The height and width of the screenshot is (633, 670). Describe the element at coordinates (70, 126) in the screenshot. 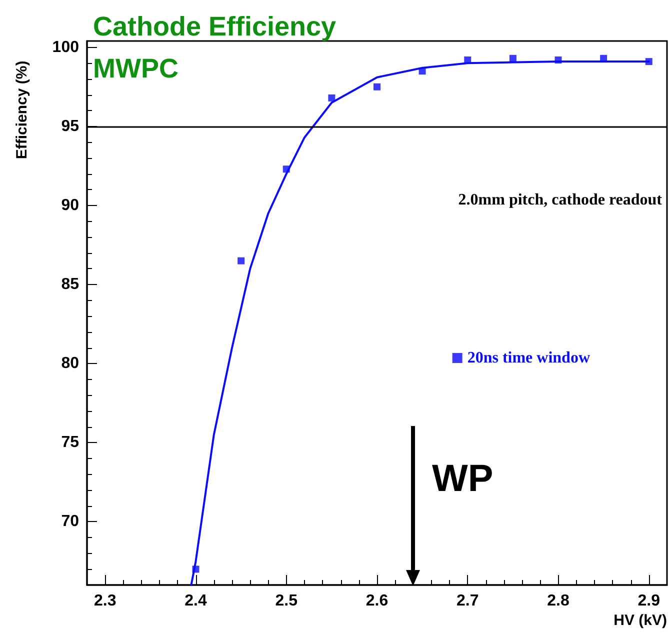

I see `y-tick-label: 95` at that location.